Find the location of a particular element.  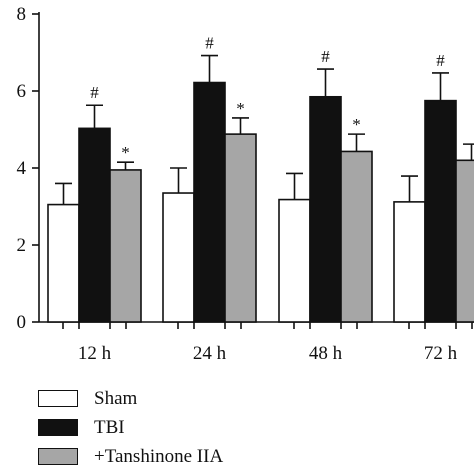

legend-label-tanshinone: +Tanshinone IIA is located at coordinates (159, 456).